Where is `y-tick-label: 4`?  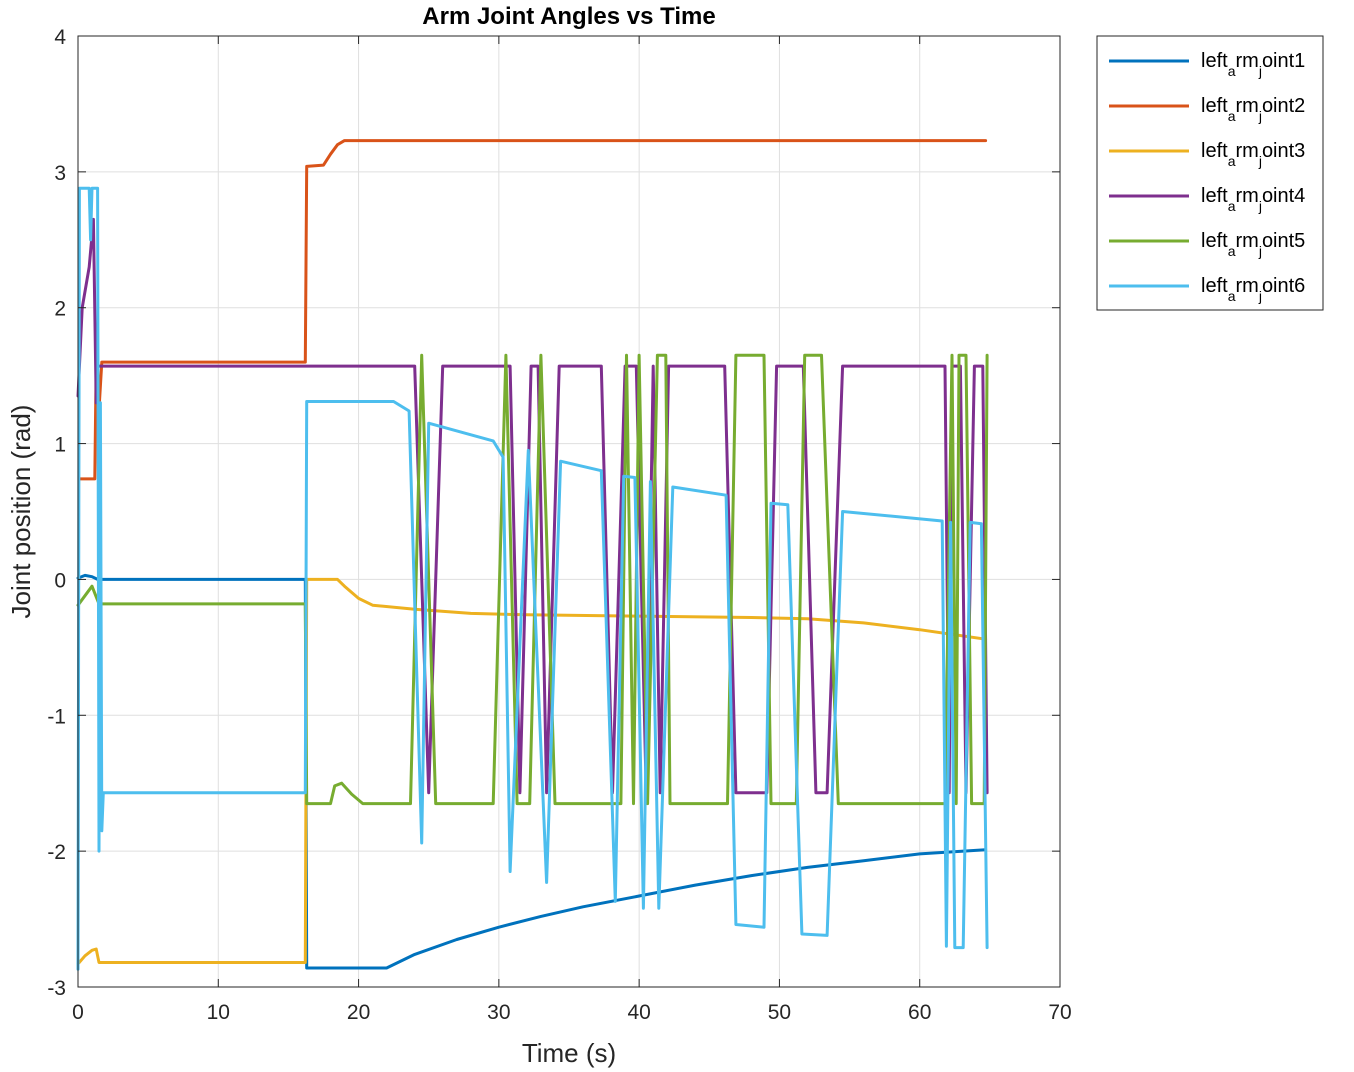 y-tick-label: 4 is located at coordinates (60, 37).